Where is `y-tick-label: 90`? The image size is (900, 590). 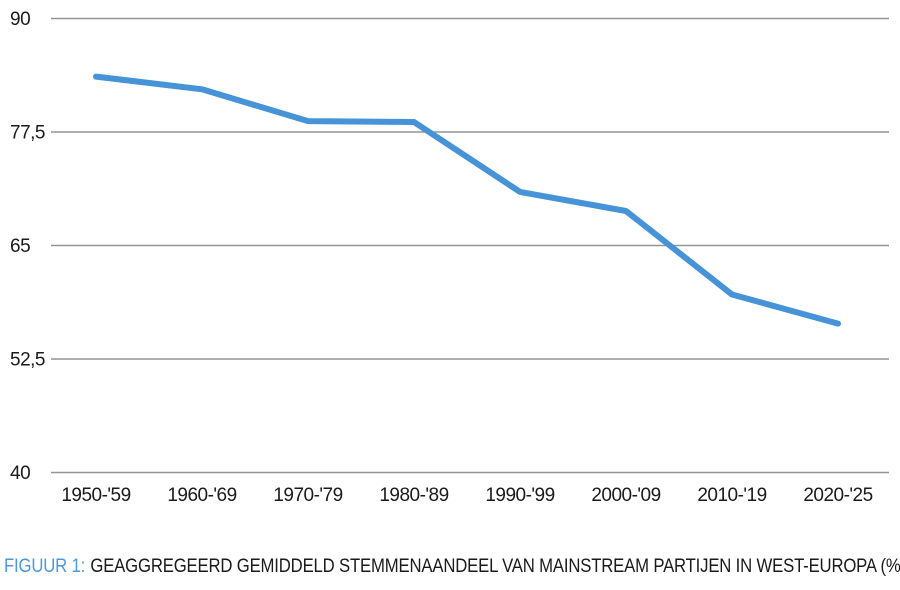 y-tick-label: 90 is located at coordinates (20, 19).